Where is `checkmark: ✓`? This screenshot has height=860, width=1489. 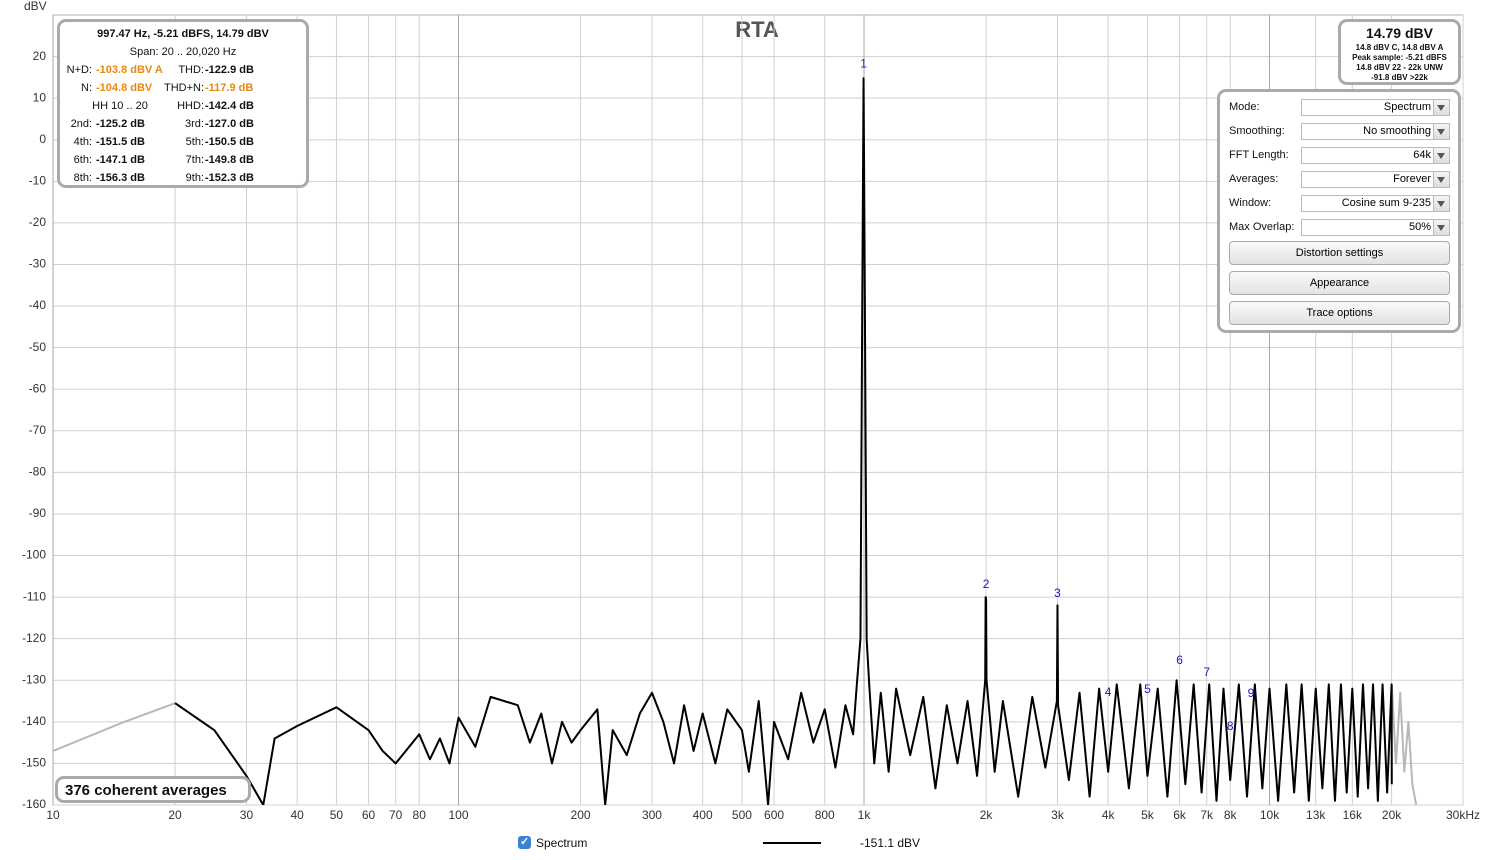 checkmark: ✓ is located at coordinates (525, 842).